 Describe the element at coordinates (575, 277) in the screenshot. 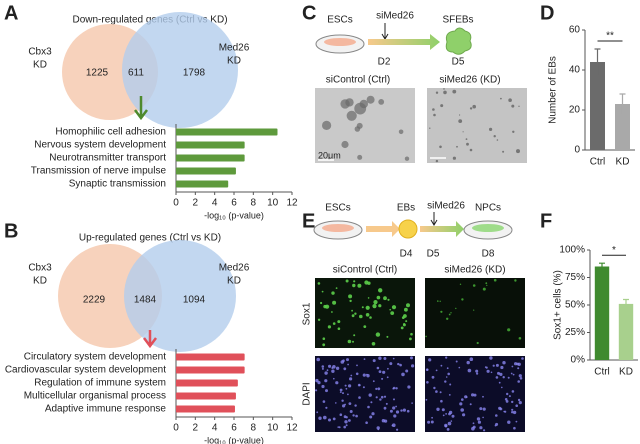

I see `y-tick-label: 75%` at that location.